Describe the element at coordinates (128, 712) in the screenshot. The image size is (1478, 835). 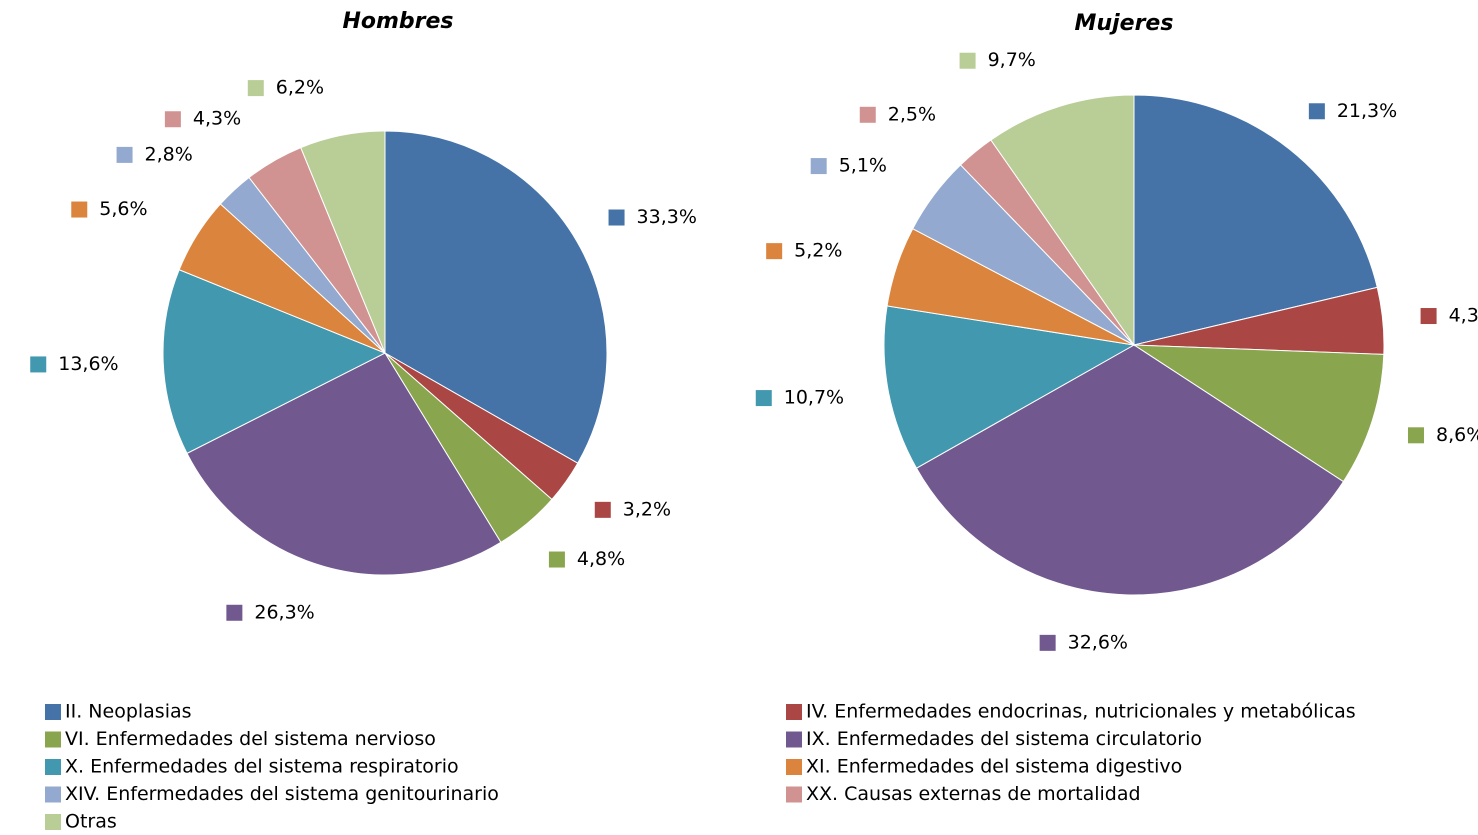
I see `legend-label: II. Neoplasias` at that location.